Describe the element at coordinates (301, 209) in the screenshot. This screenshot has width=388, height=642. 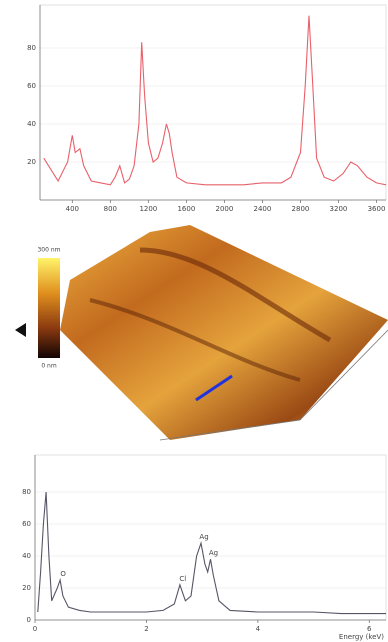
I see `x-tick-label: 2800` at that location.